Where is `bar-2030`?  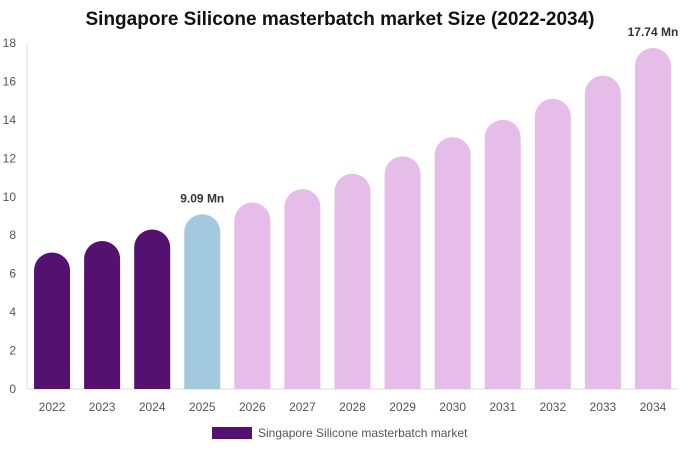 bar-2030 is located at coordinates (452, 263).